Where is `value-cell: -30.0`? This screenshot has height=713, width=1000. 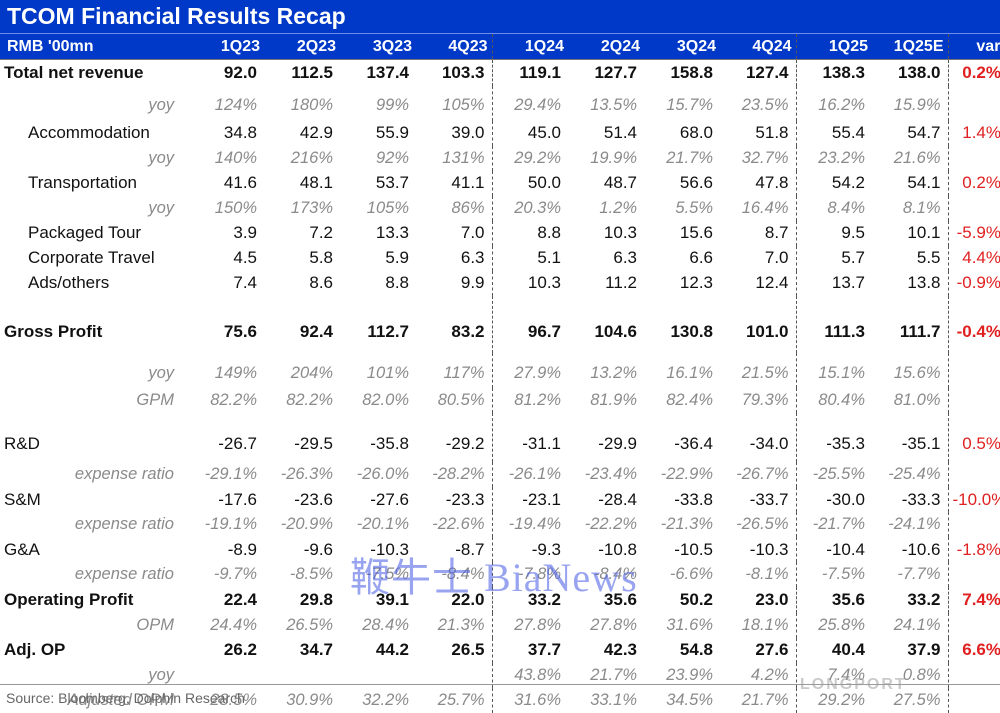 value-cell: -30.0 is located at coordinates (834, 499).